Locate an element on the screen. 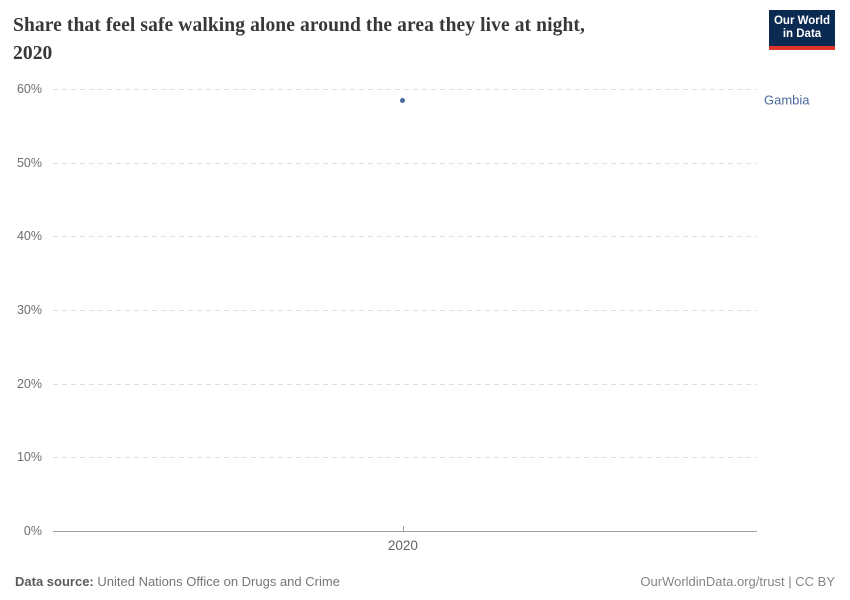 This screenshot has width=850, height=600. x-axis-line is located at coordinates (405, 531).